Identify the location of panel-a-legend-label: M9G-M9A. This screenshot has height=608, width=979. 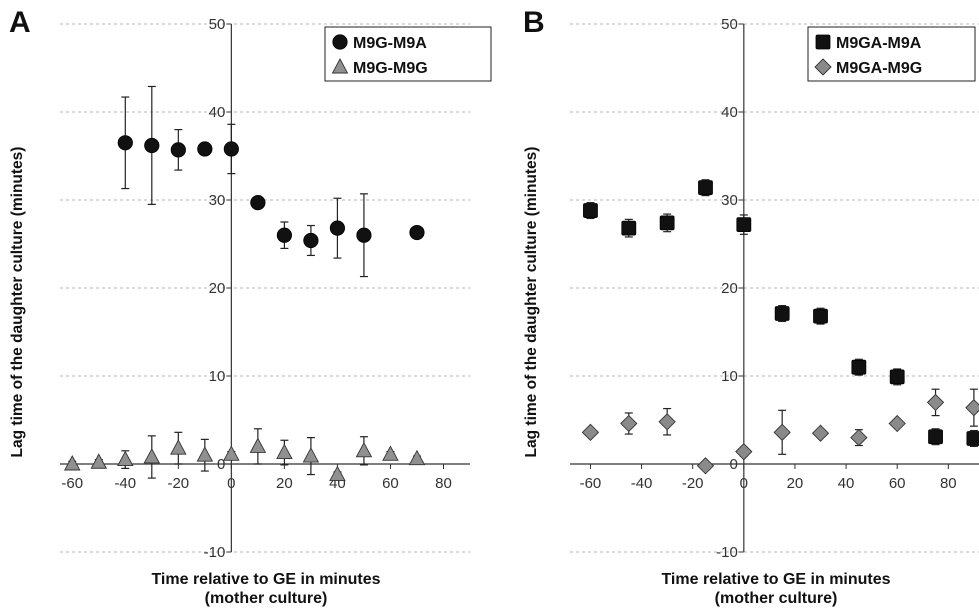
(390, 43).